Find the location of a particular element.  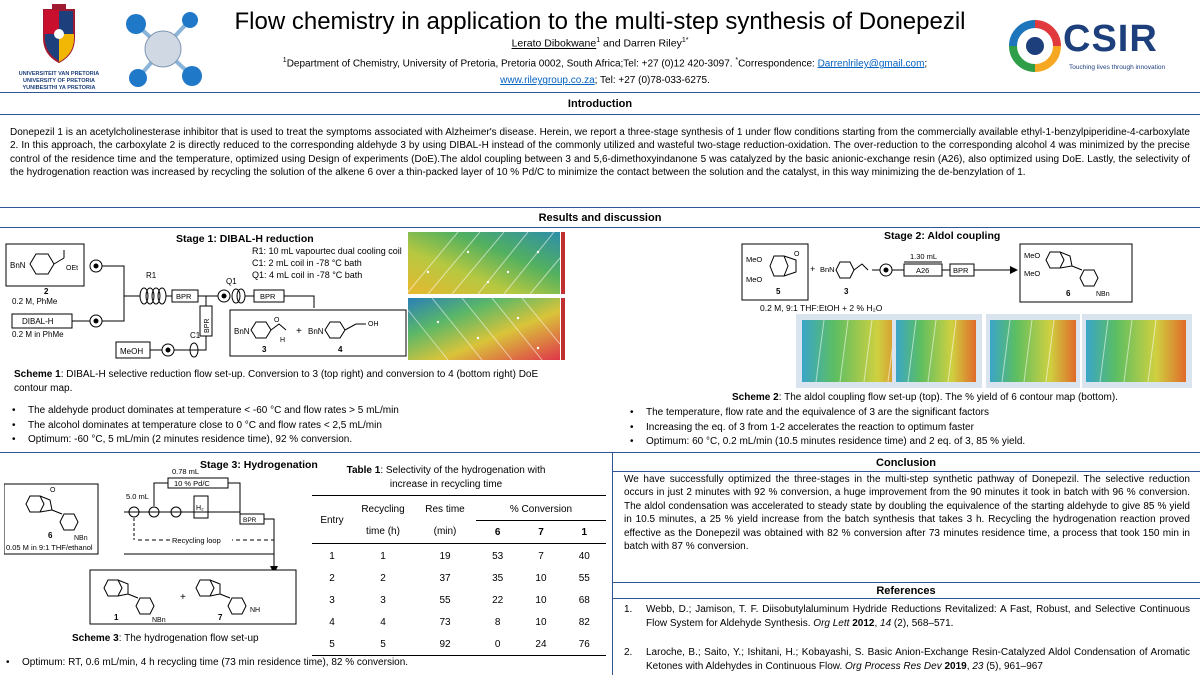

email-link: Darrenlriley@gmail.com is located at coordinates (871, 64).